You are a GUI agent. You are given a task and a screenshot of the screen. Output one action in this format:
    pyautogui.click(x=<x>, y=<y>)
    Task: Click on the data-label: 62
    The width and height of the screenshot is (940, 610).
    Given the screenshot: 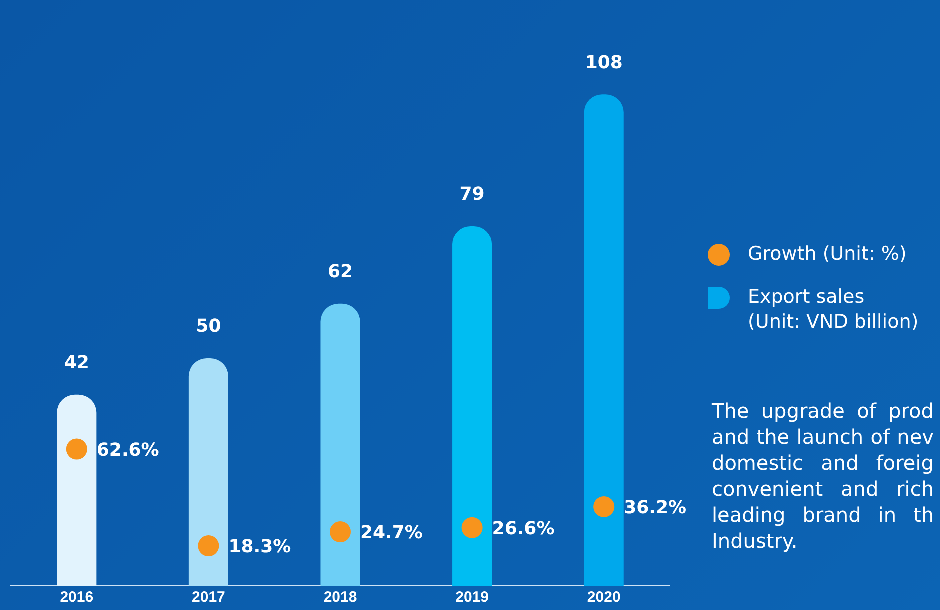 What is the action you would take?
    pyautogui.click(x=341, y=272)
    